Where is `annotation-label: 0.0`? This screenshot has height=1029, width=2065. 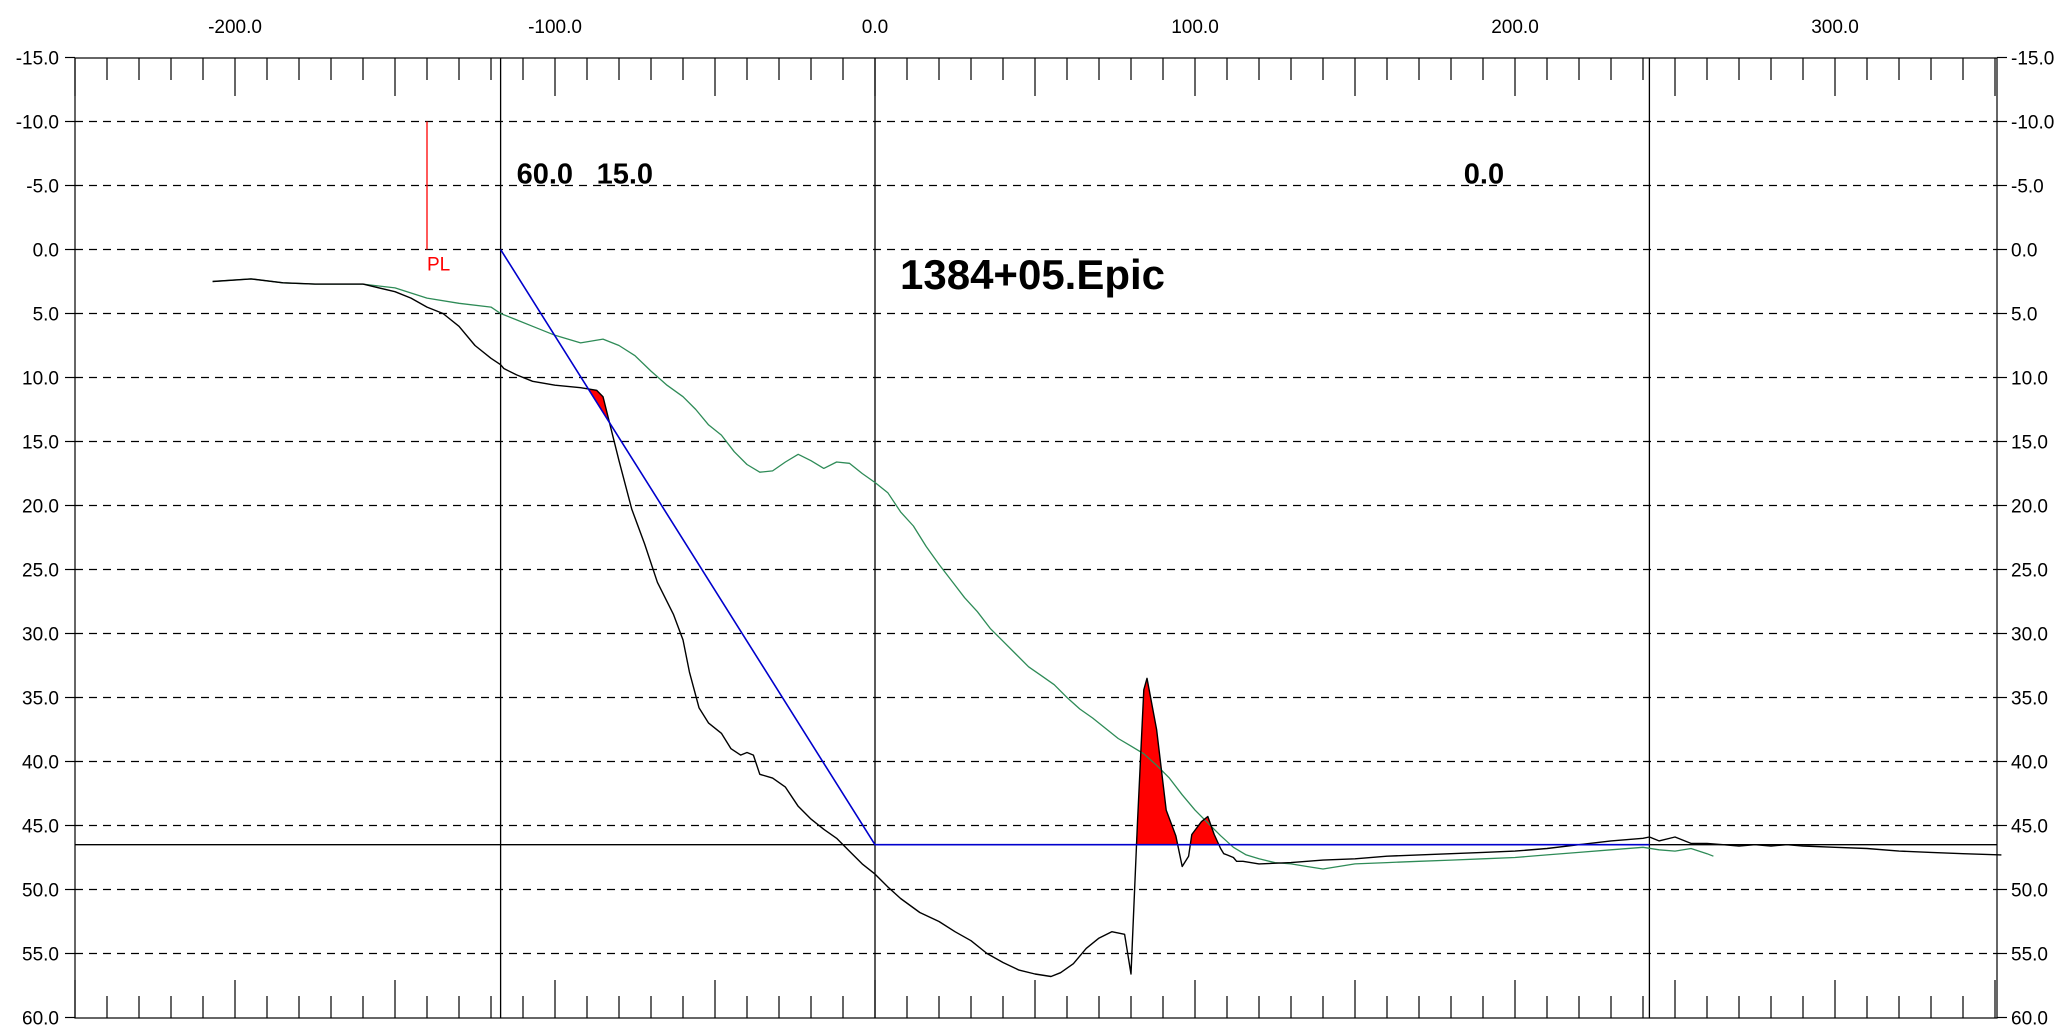
annotation-label: 0.0 is located at coordinates (1484, 175).